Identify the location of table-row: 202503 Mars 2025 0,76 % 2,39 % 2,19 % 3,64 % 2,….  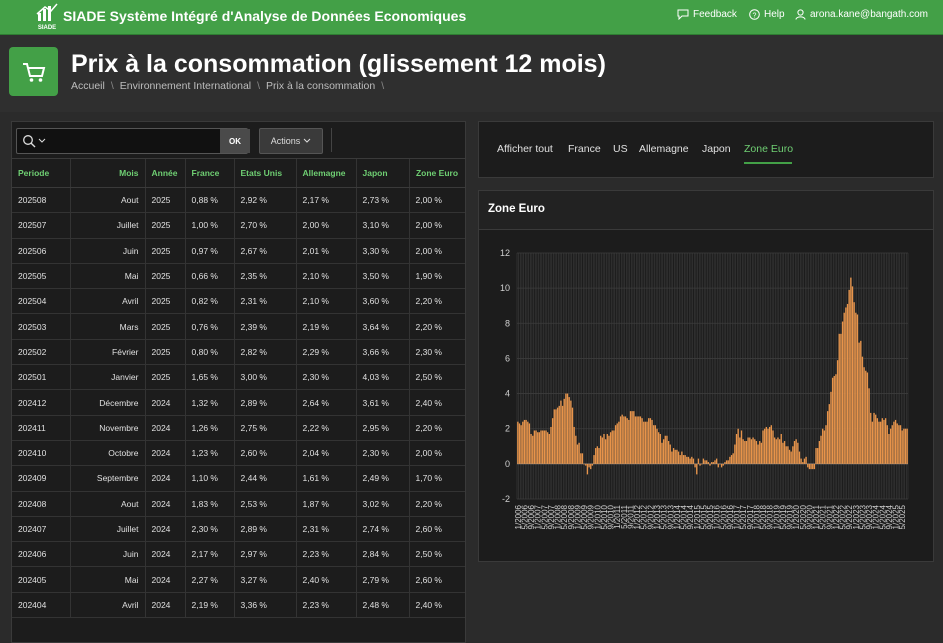
(238, 326).